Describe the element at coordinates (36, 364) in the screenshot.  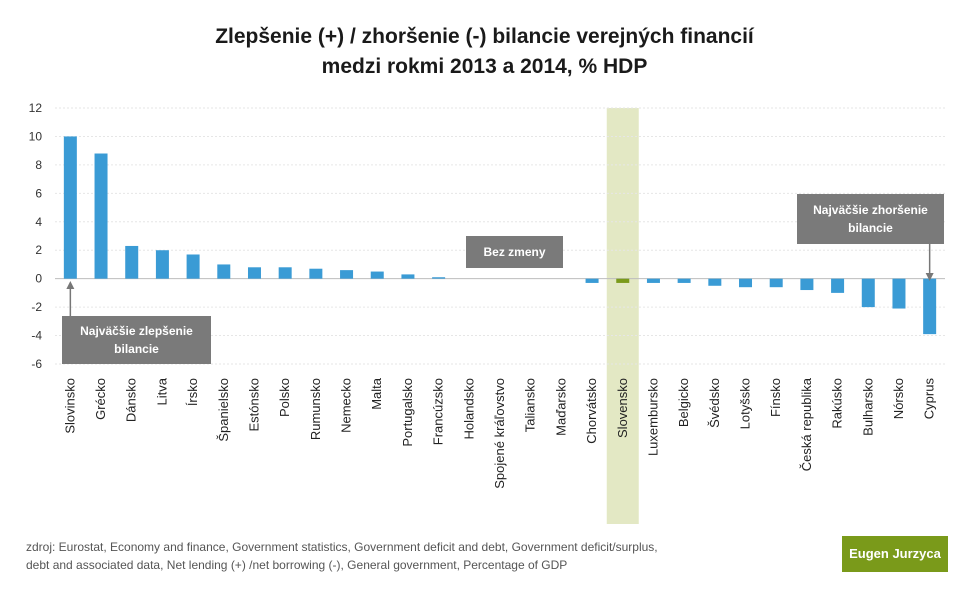
I see `y-tick-label: -6` at that location.